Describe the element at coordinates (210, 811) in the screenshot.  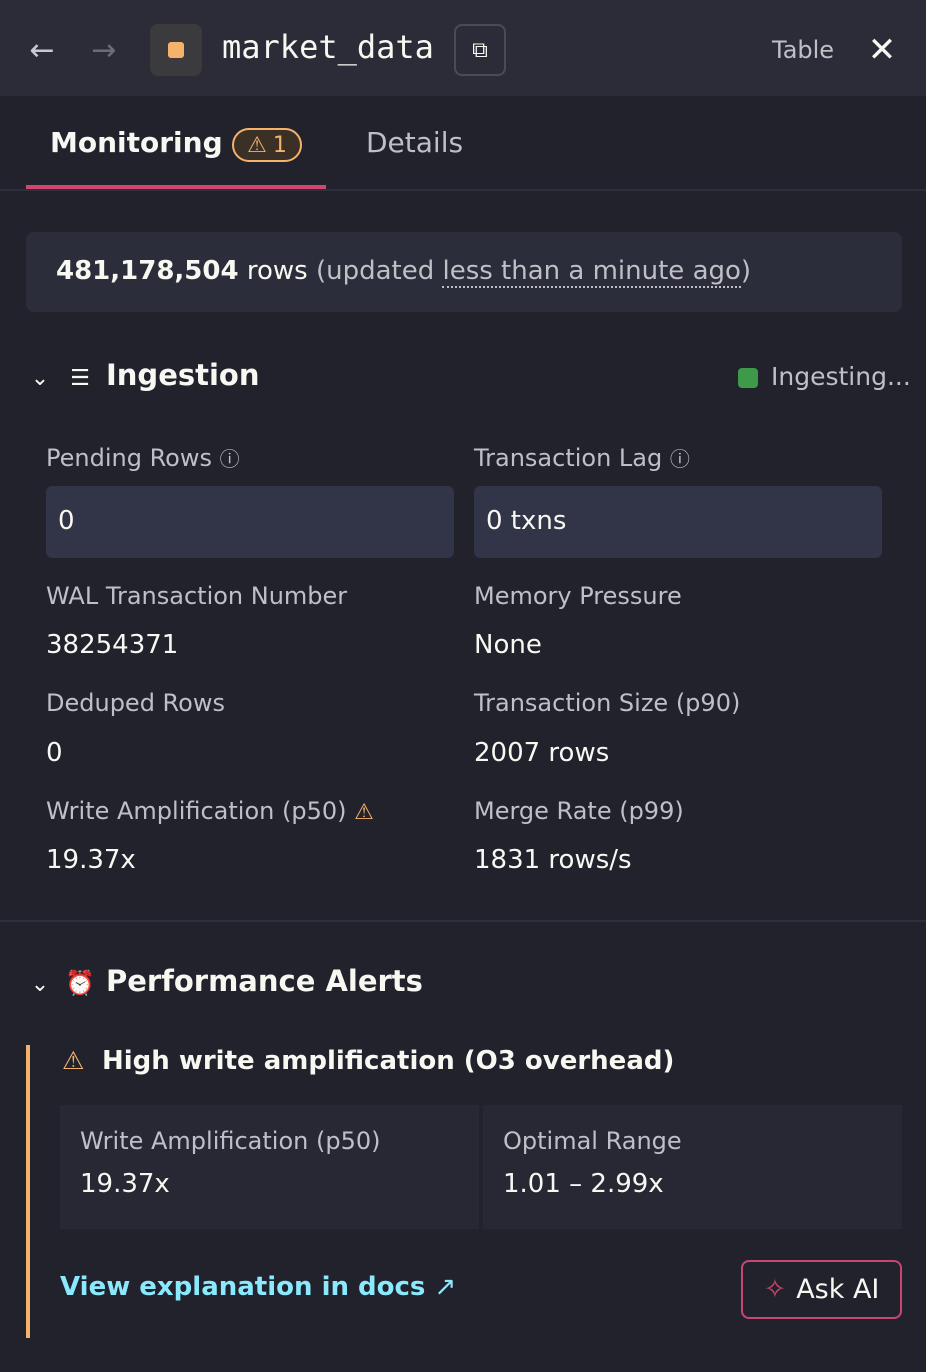
I see `metric-label: Write Amplification (p50) ⚠` at that location.